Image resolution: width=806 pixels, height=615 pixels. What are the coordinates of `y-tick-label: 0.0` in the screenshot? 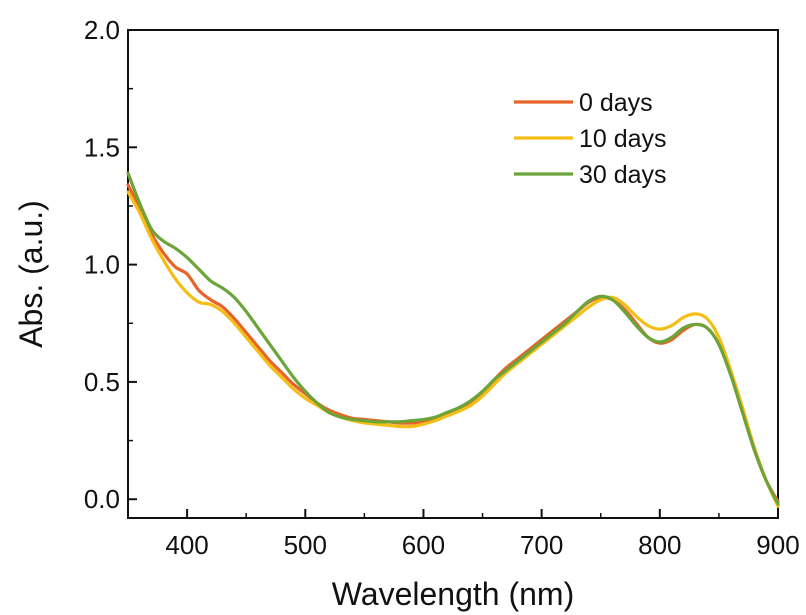 It's located at (102, 499).